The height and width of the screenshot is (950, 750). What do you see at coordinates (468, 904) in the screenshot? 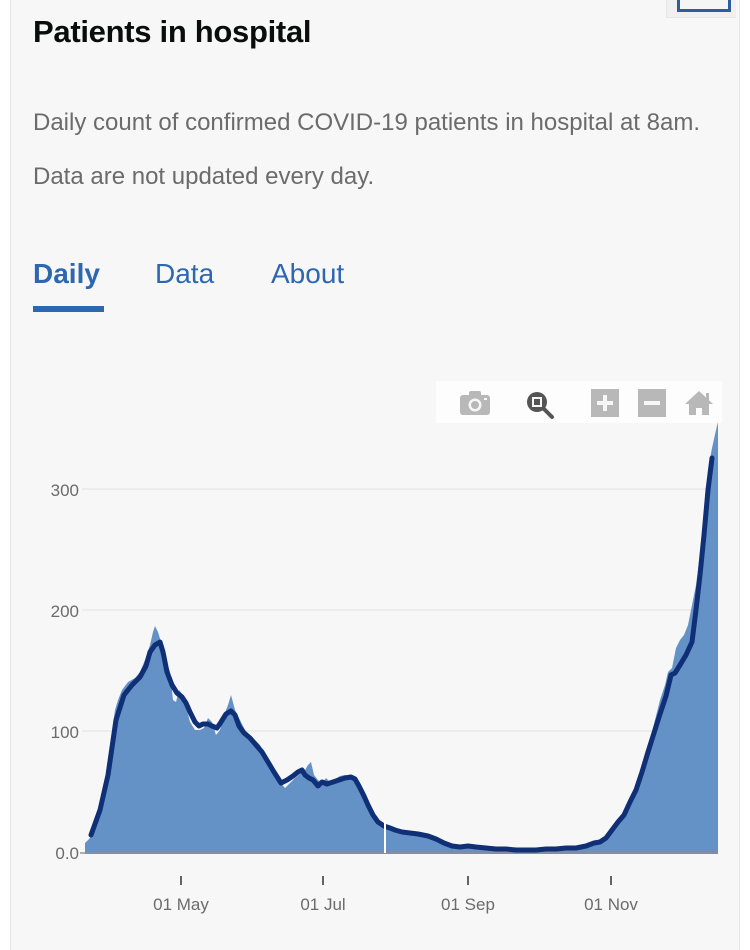
I see `x-tick-sep: 01 Sep` at bounding box center [468, 904].